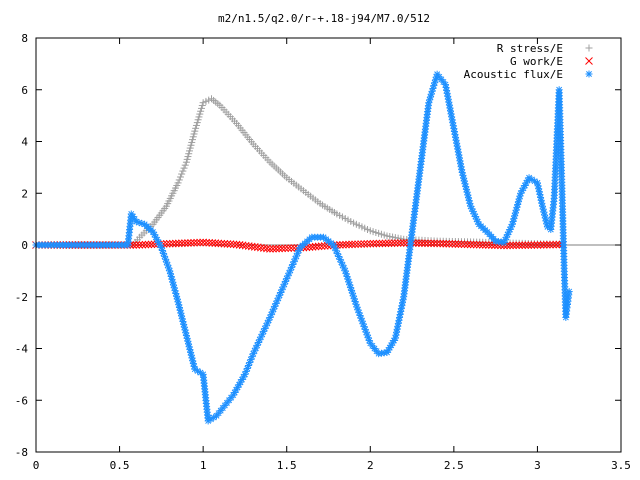 This screenshot has width=640, height=480. What do you see at coordinates (530, 48) in the screenshot?
I see `legend-label: R stress/E` at bounding box center [530, 48].